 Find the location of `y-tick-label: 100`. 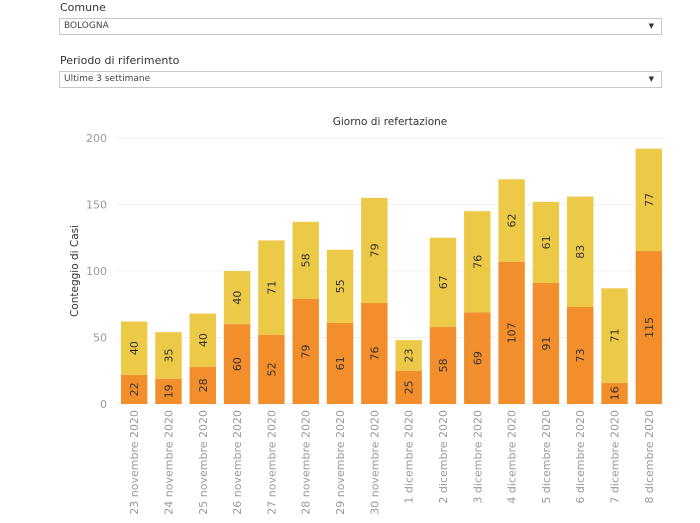

y-tick-label: 100 is located at coordinates (96, 271).